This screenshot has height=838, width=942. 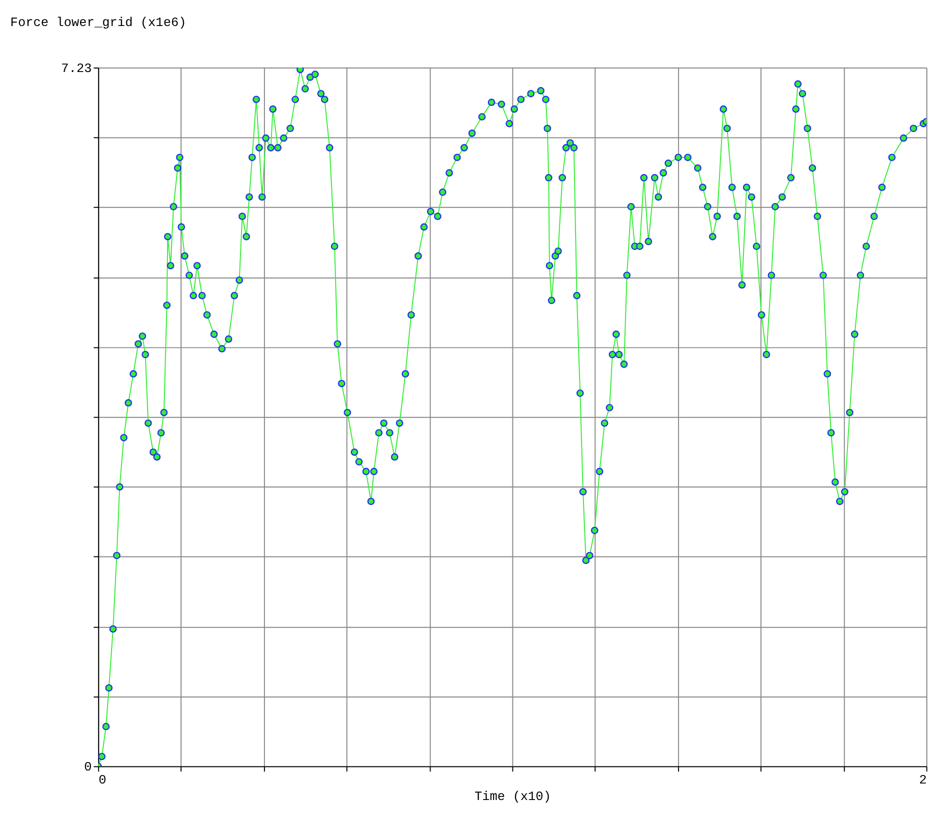 I want to click on y-axis-title: Force lower_grid (x1e6), so click(x=98, y=22).